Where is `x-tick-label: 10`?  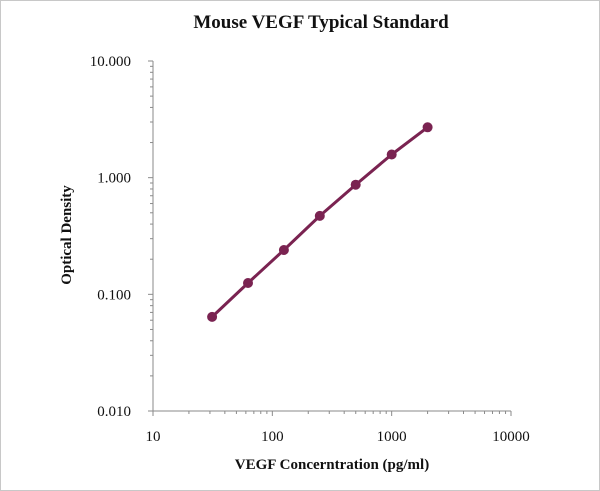
x-tick-label: 10 is located at coordinates (153, 437).